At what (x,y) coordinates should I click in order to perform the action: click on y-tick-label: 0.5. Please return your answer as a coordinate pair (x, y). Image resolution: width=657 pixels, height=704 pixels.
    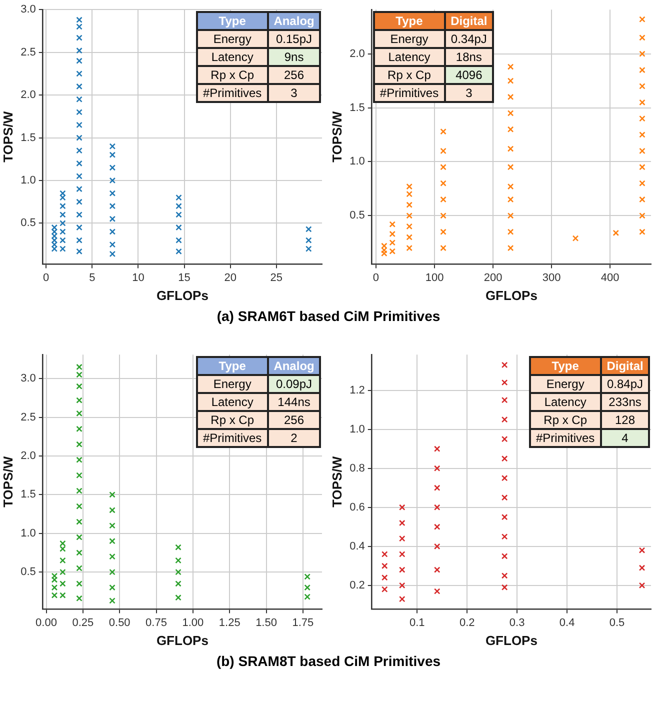
    Looking at the image, I should click on (28, 572).